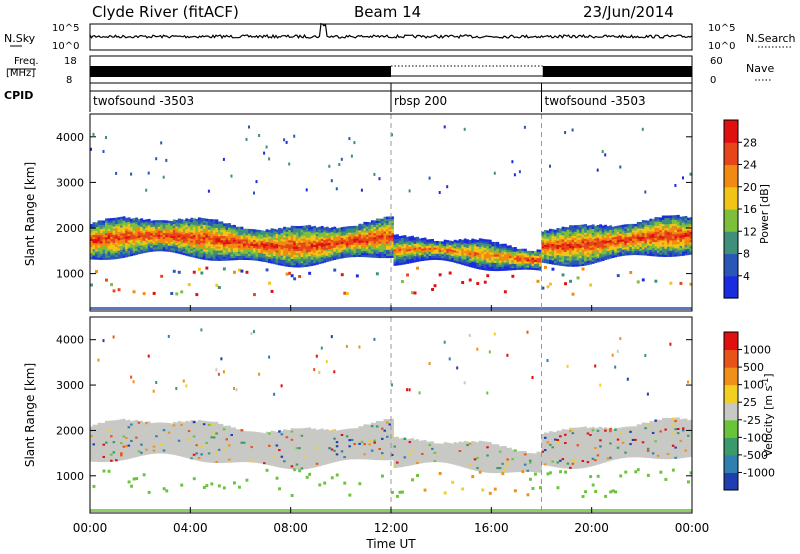 The width and height of the screenshot is (800, 554). What do you see at coordinates (750, 231) in the screenshot?
I see `colorbar-tick-label: 12` at bounding box center [750, 231].